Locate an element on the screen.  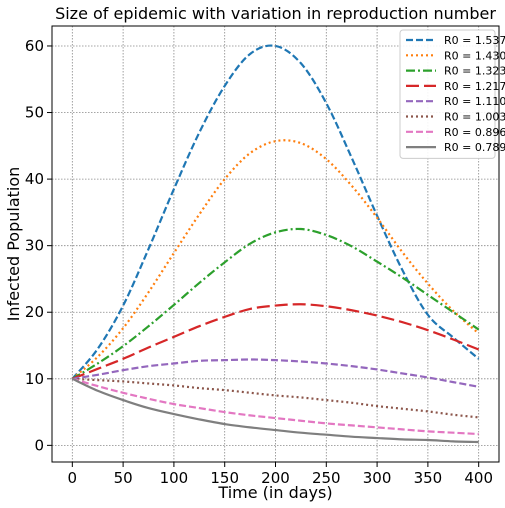
legend-label-5: R0 = 1.110 is located at coordinates (474, 101).